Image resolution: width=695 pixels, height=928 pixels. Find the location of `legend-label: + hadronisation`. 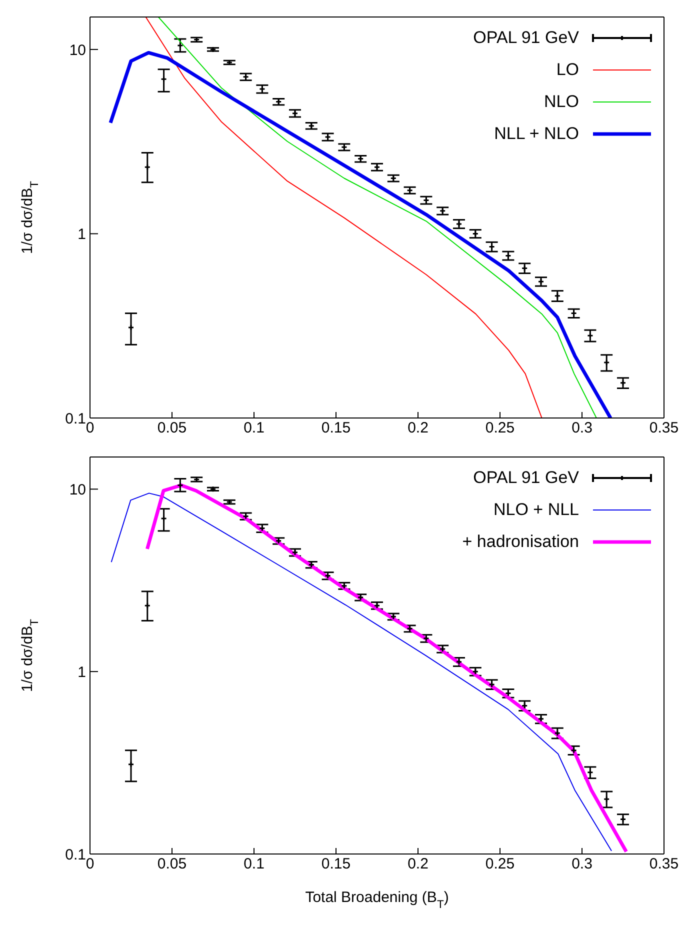

legend-label: + hadronisation is located at coordinates (520, 542).